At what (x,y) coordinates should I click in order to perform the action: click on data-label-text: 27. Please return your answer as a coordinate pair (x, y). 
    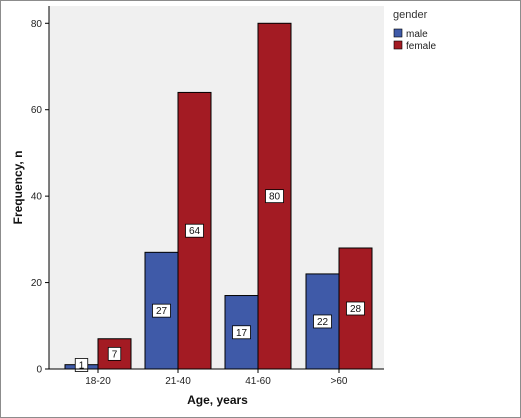
    Looking at the image, I should click on (162, 311).